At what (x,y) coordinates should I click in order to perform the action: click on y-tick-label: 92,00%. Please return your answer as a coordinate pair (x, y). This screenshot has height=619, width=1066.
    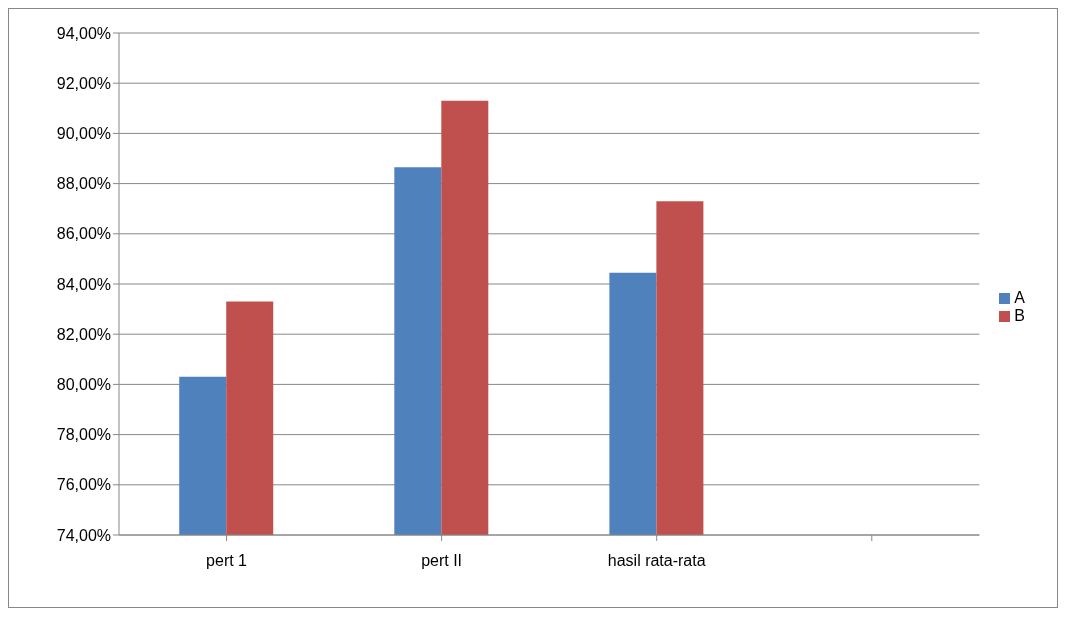
    Looking at the image, I should click on (83, 83).